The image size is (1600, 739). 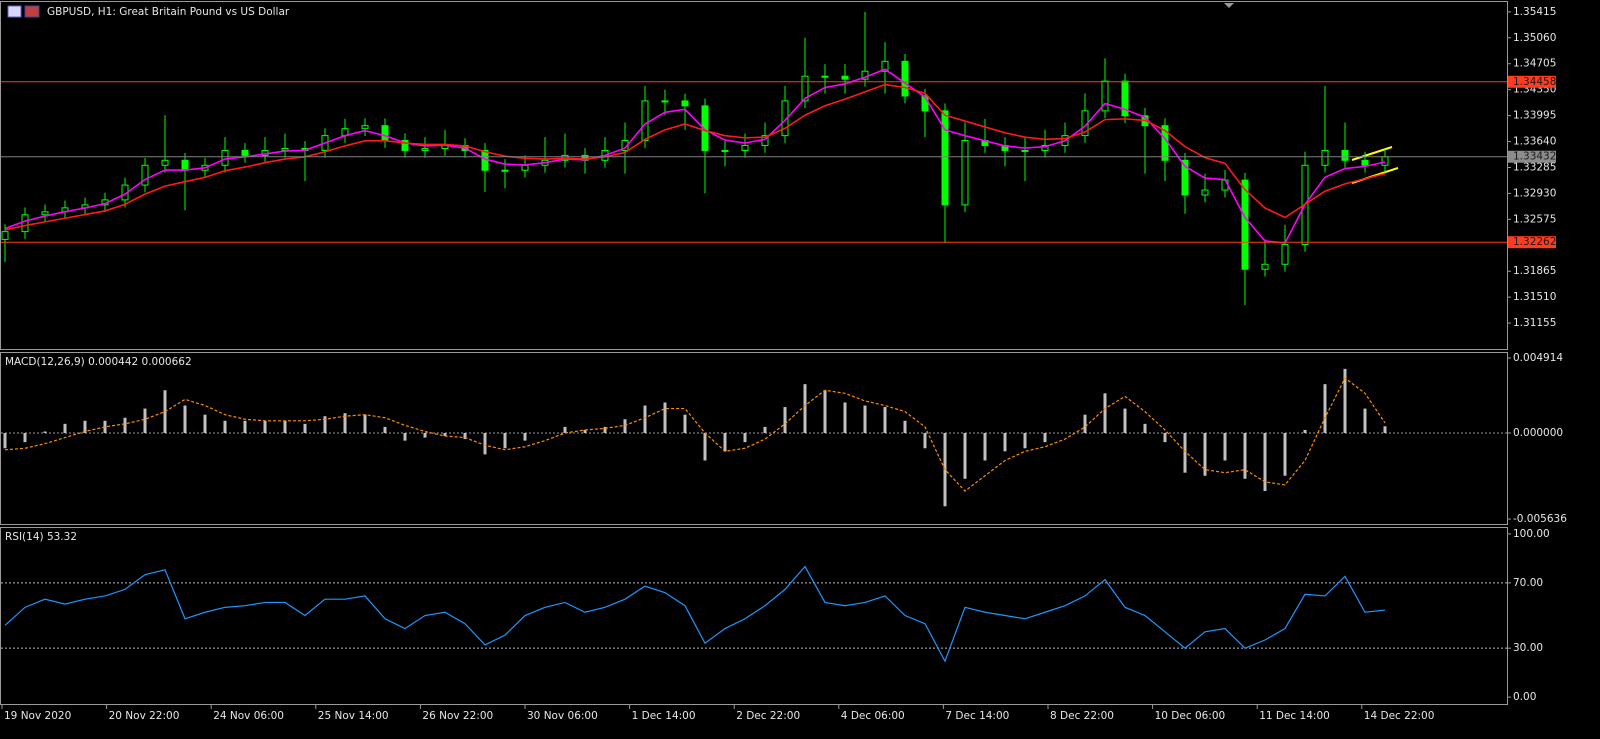 I want to click on x-tick-label: 10 Dec 06:00, so click(x=1190, y=716).